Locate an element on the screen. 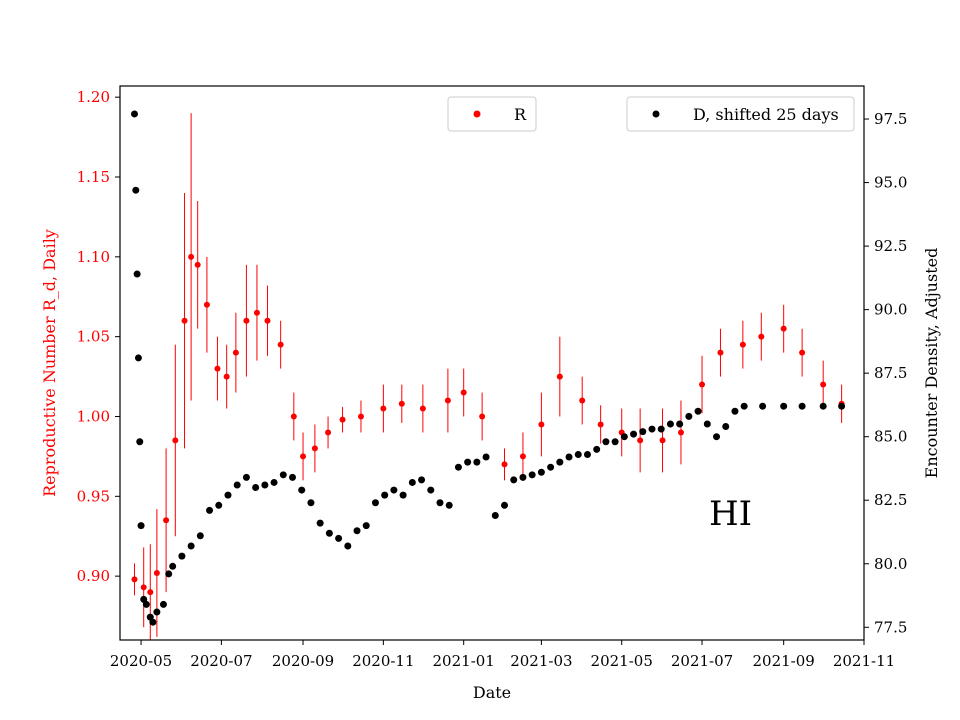  left-y-tick-label: 1.10 is located at coordinates (93, 257).